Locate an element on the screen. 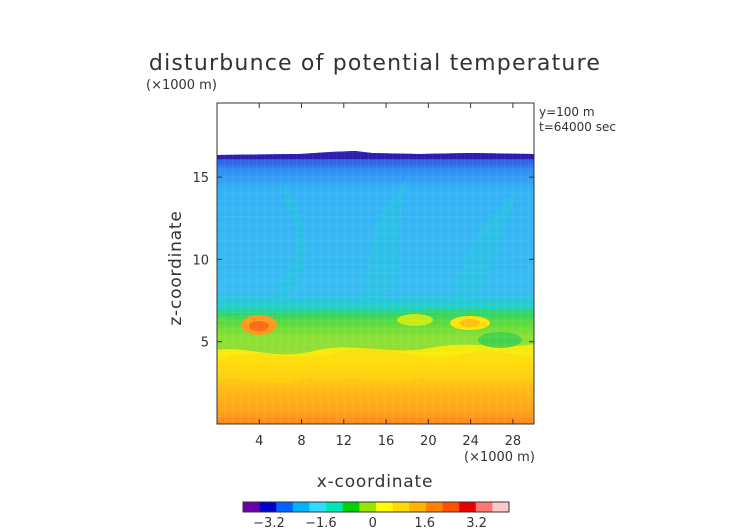 The image size is (752, 532). colorbar-frame is located at coordinates (376, 507).